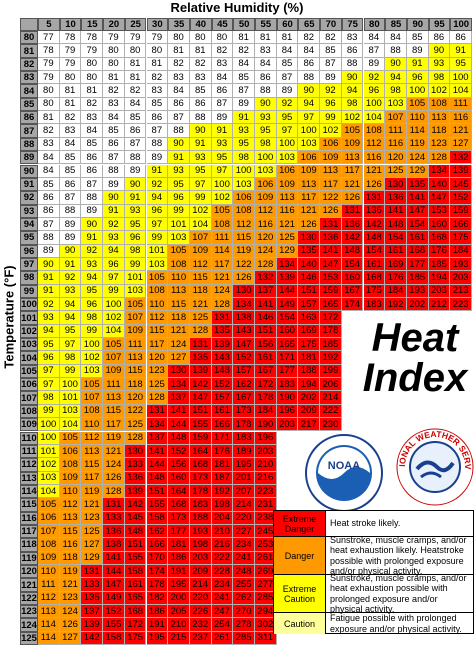 Image resolution: width=474 pixels, height=645 pixels. Describe the element at coordinates (135, 465) in the screenshot. I see `heat-index-cell: 133` at that location.